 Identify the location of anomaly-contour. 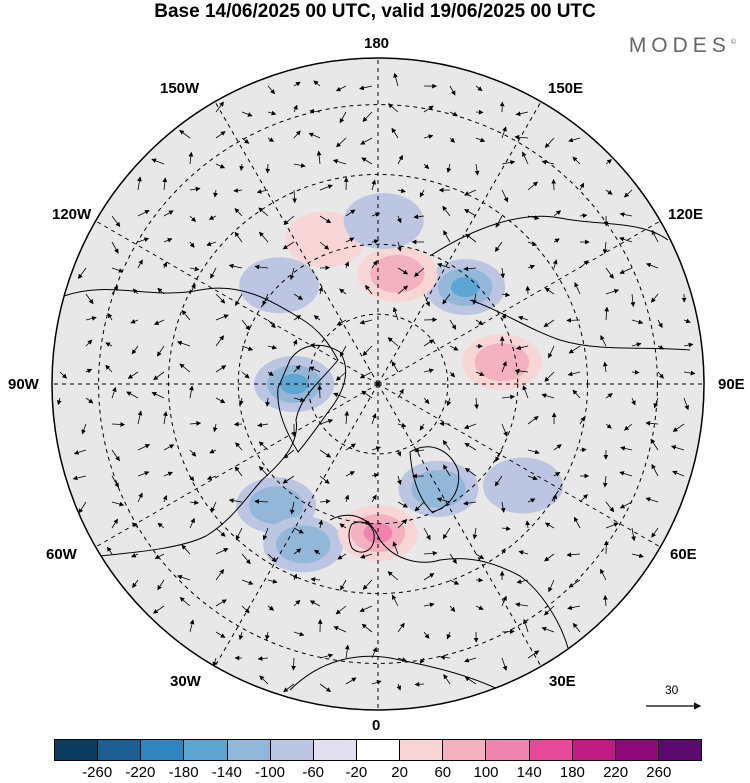
(465, 287).